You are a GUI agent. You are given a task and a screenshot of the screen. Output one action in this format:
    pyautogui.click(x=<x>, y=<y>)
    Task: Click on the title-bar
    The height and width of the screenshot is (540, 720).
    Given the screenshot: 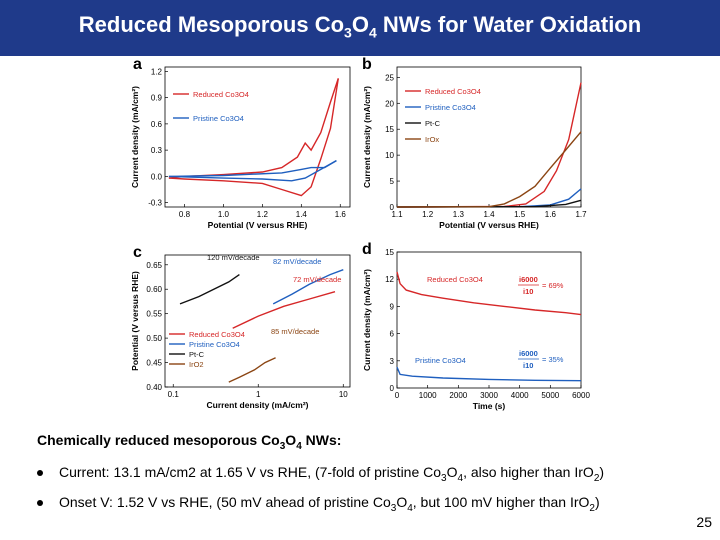 What is the action you would take?
    pyautogui.click(x=360, y=28)
    